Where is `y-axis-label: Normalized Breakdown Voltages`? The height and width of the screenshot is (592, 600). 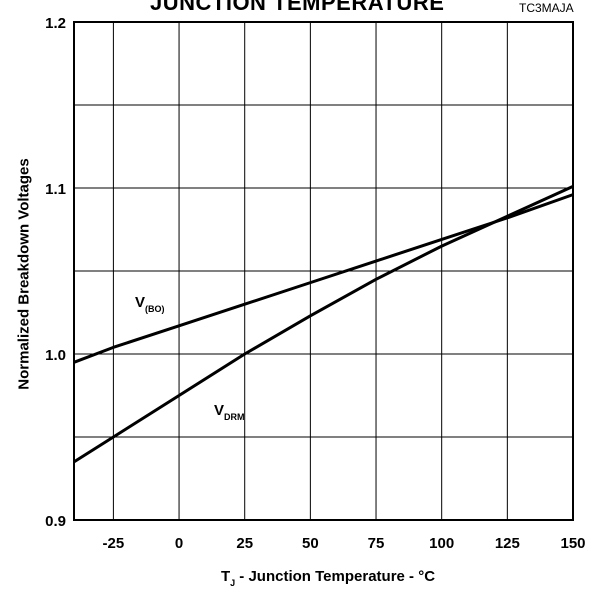 y-axis-label: Normalized Breakdown Voltages is located at coordinates (24, 274).